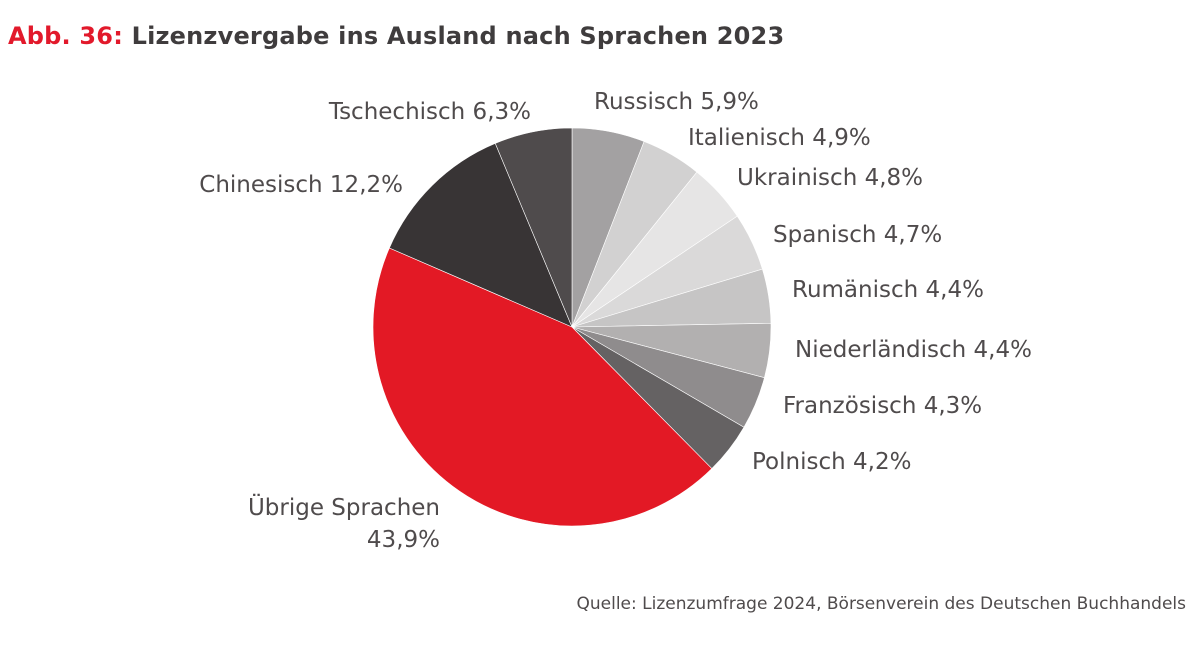  What do you see at coordinates (830, 178) in the screenshot?
I see `slice-label: Ukrainisch 4,8%` at bounding box center [830, 178].